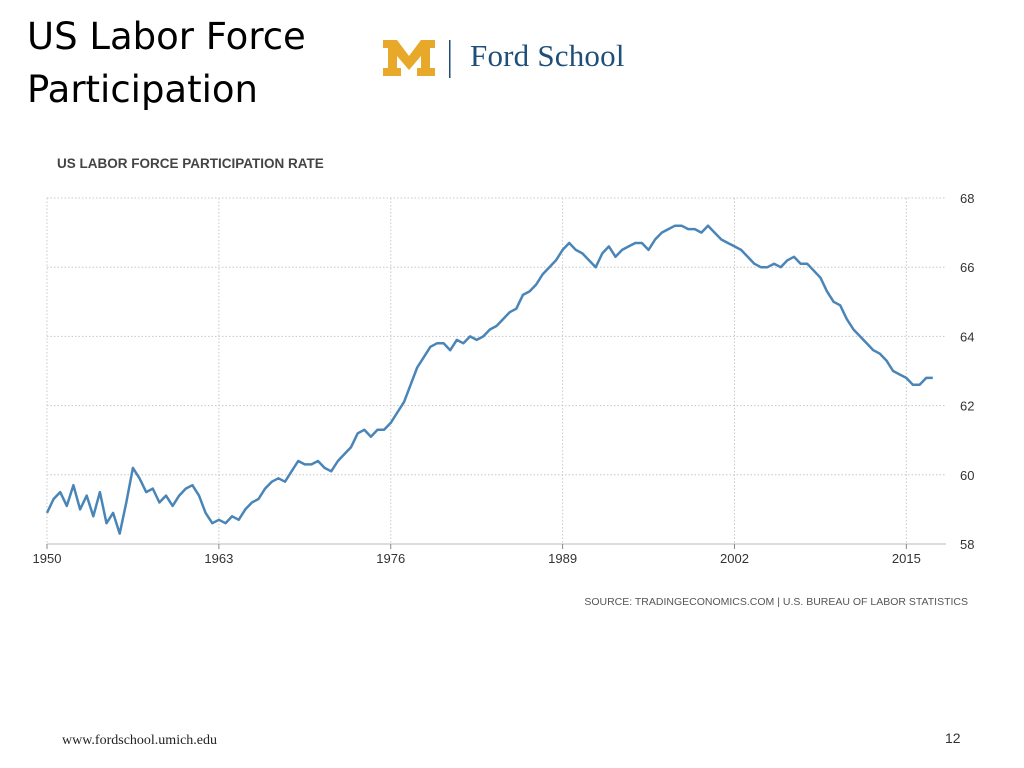 The width and height of the screenshot is (1024, 768). What do you see at coordinates (140, 740) in the screenshot?
I see `footer-url: www.fordschool.umich.edu` at bounding box center [140, 740].